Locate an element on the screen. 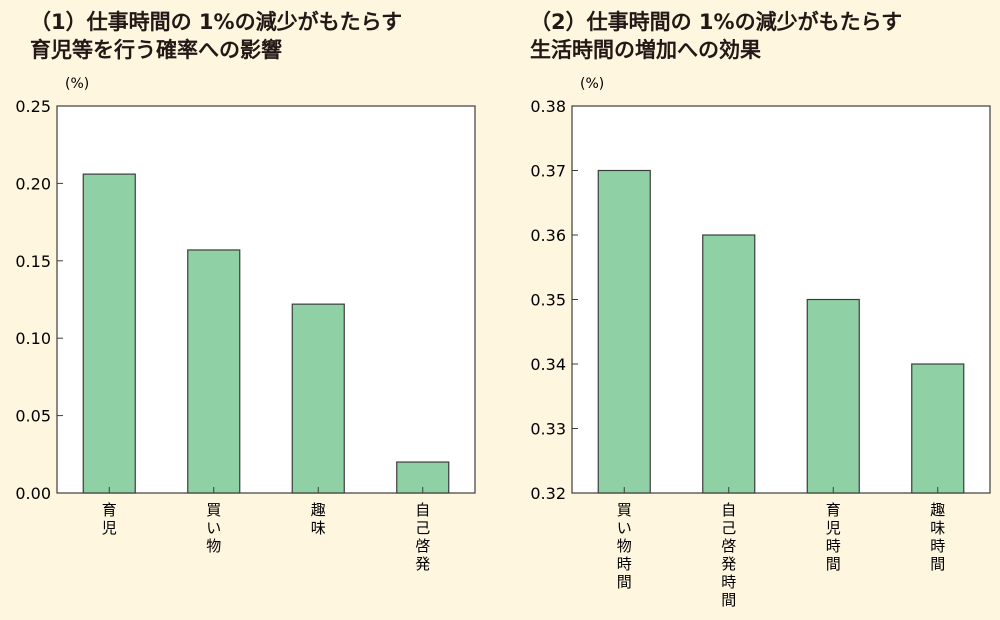 Image resolution: width=1000 pixels, height=620 pixels. y-tick-label: 0.35 is located at coordinates (548, 300).